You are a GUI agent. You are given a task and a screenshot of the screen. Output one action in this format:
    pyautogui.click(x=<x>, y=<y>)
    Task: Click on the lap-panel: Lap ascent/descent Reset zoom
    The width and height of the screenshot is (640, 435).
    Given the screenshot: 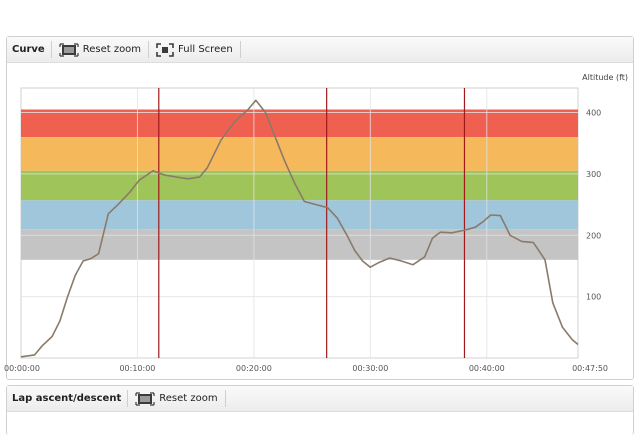 What is the action you would take?
    pyautogui.click(x=320, y=410)
    